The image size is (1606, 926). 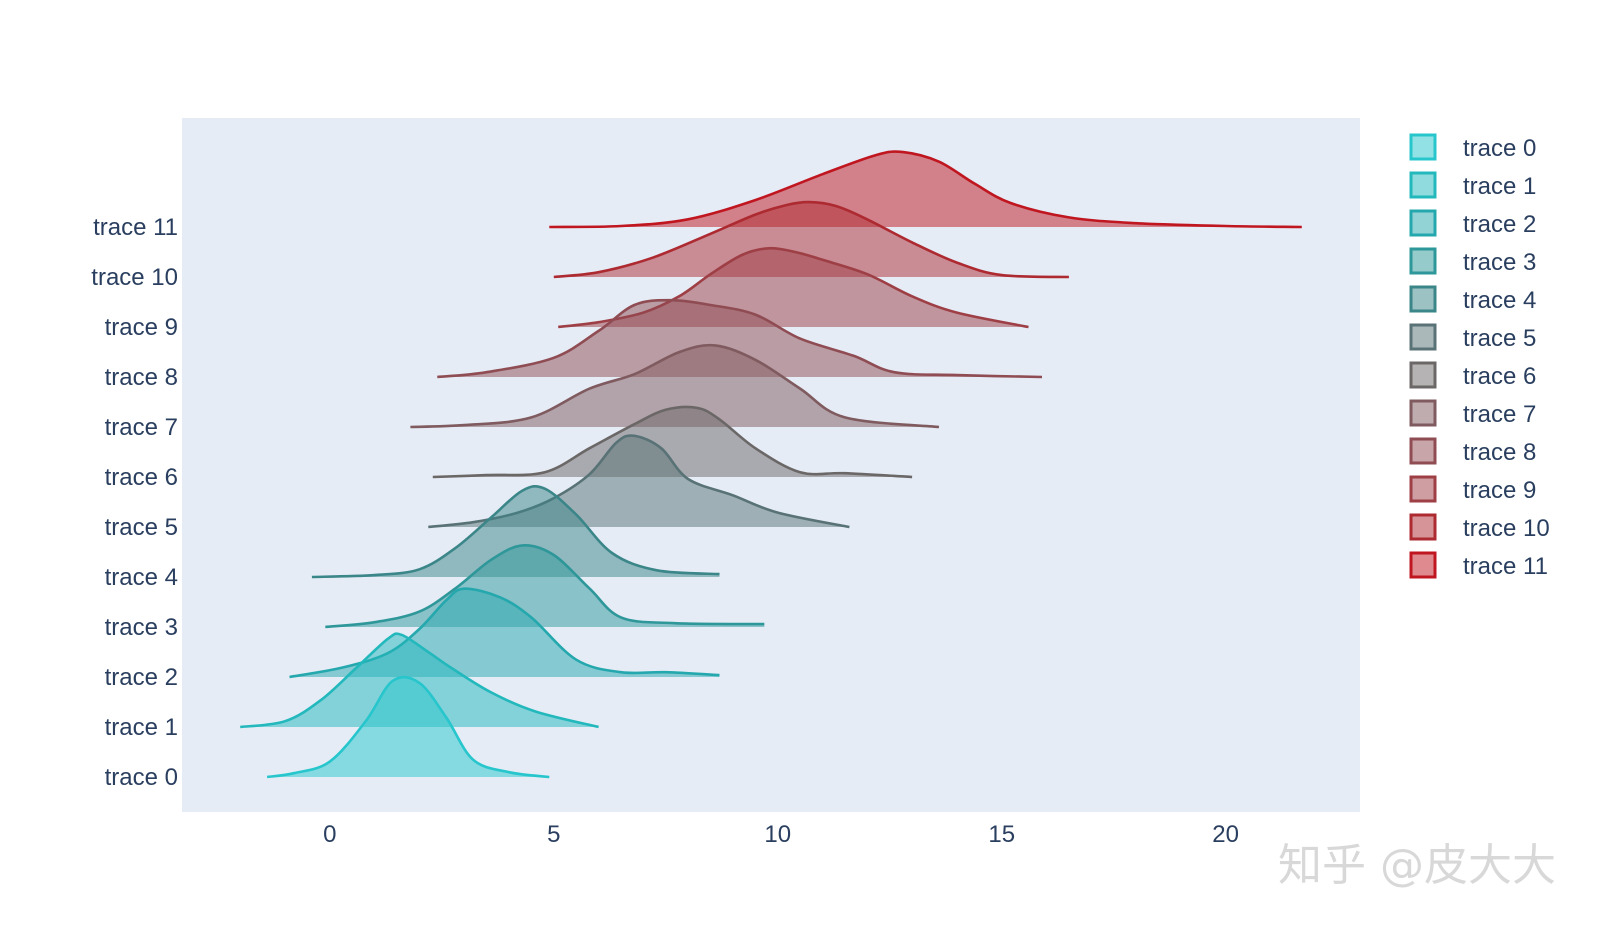 I want to click on legend-label: trace 6, so click(x=1499, y=376).